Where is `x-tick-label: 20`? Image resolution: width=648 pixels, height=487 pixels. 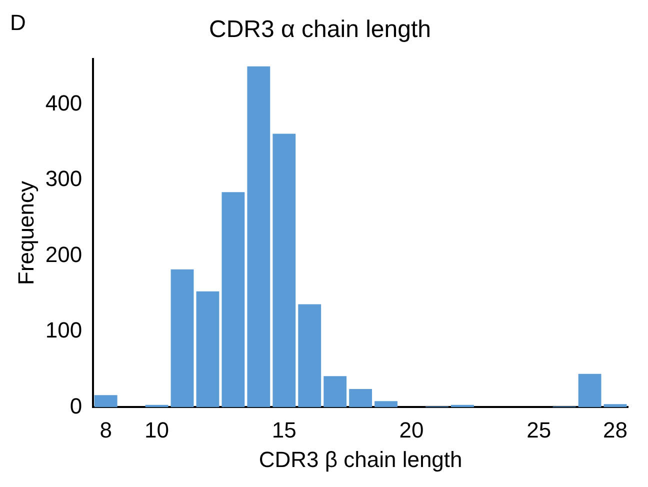 x-tick-label: 20 is located at coordinates (411, 429).